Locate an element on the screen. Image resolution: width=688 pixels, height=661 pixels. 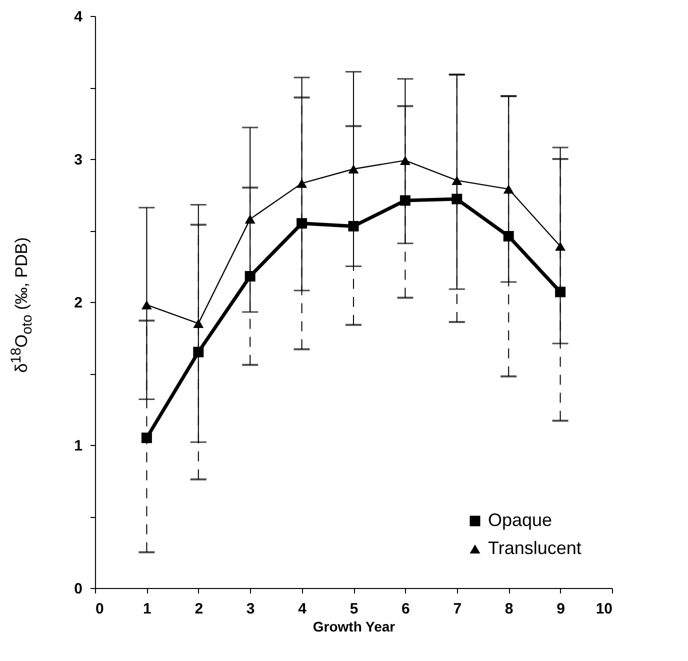
x-tick-label: 7 is located at coordinates (457, 609).